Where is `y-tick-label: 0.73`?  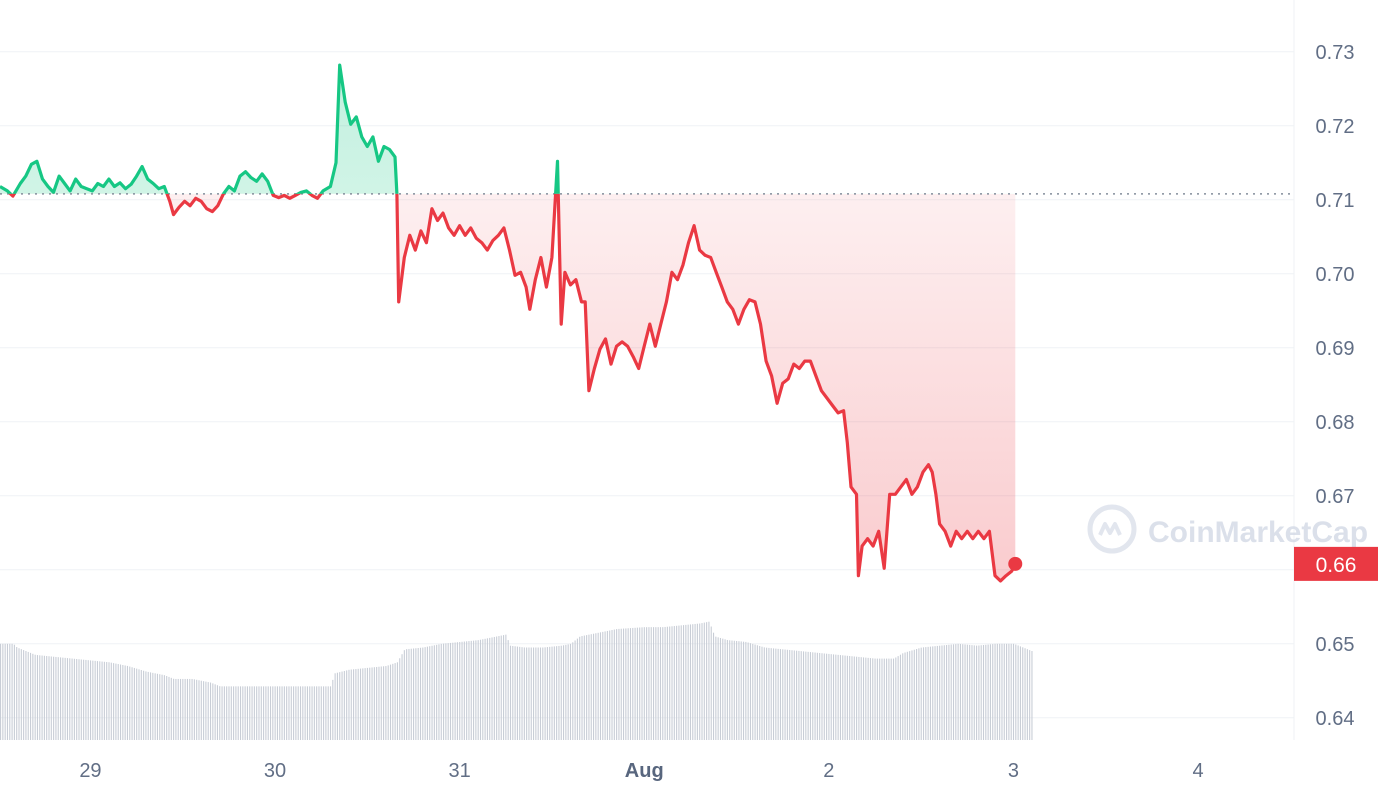
y-tick-label: 0.73 is located at coordinates (1335, 53).